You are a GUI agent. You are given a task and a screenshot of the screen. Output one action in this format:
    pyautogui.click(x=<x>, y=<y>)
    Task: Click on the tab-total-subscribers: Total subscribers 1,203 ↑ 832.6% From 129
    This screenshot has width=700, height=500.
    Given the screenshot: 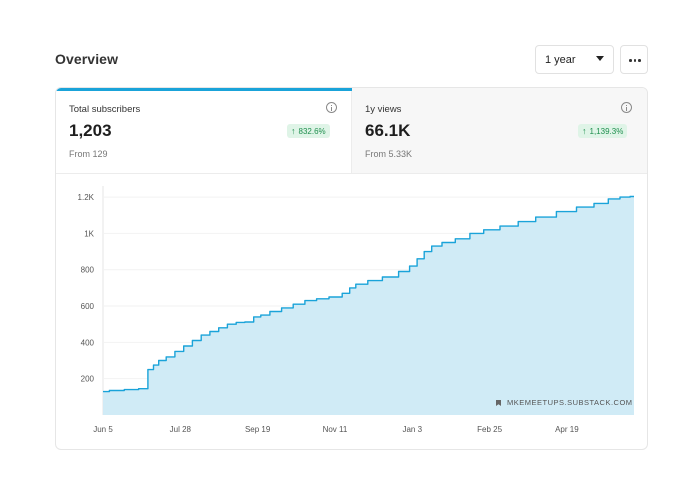 What is the action you would take?
    pyautogui.click(x=204, y=131)
    